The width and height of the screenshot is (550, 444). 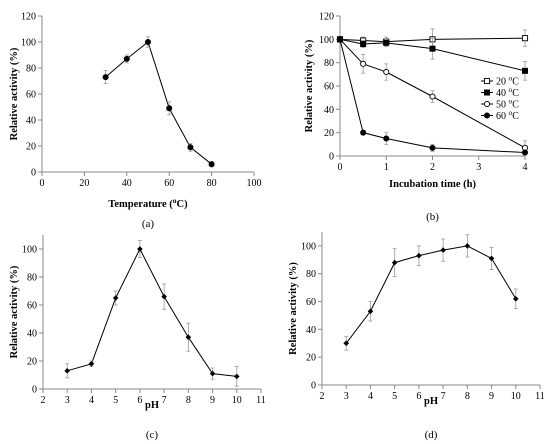 I want to click on x-tick-label: 11, so click(x=540, y=396).